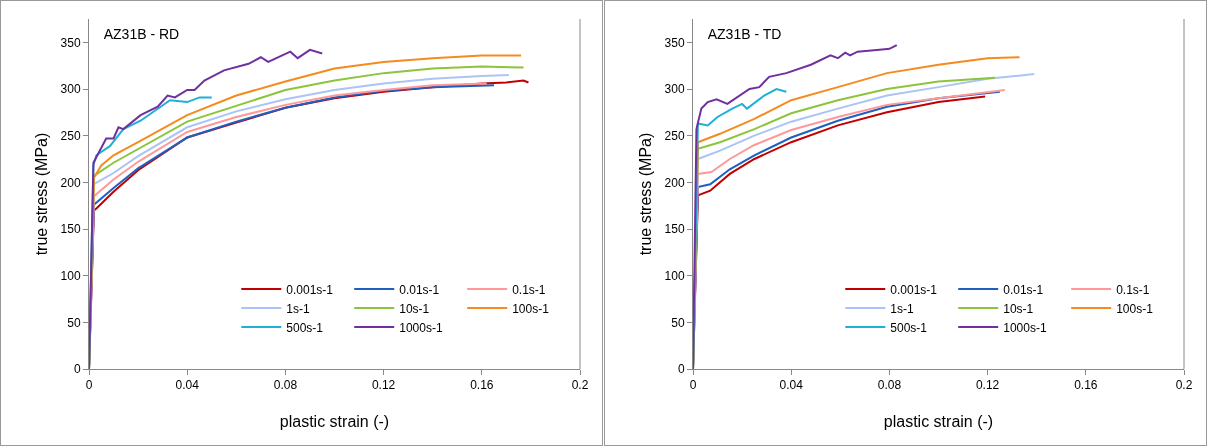 This screenshot has height=446, width=1207. Describe the element at coordinates (744, 34) in the screenshot. I see `text: AZ31B - TD` at that location.